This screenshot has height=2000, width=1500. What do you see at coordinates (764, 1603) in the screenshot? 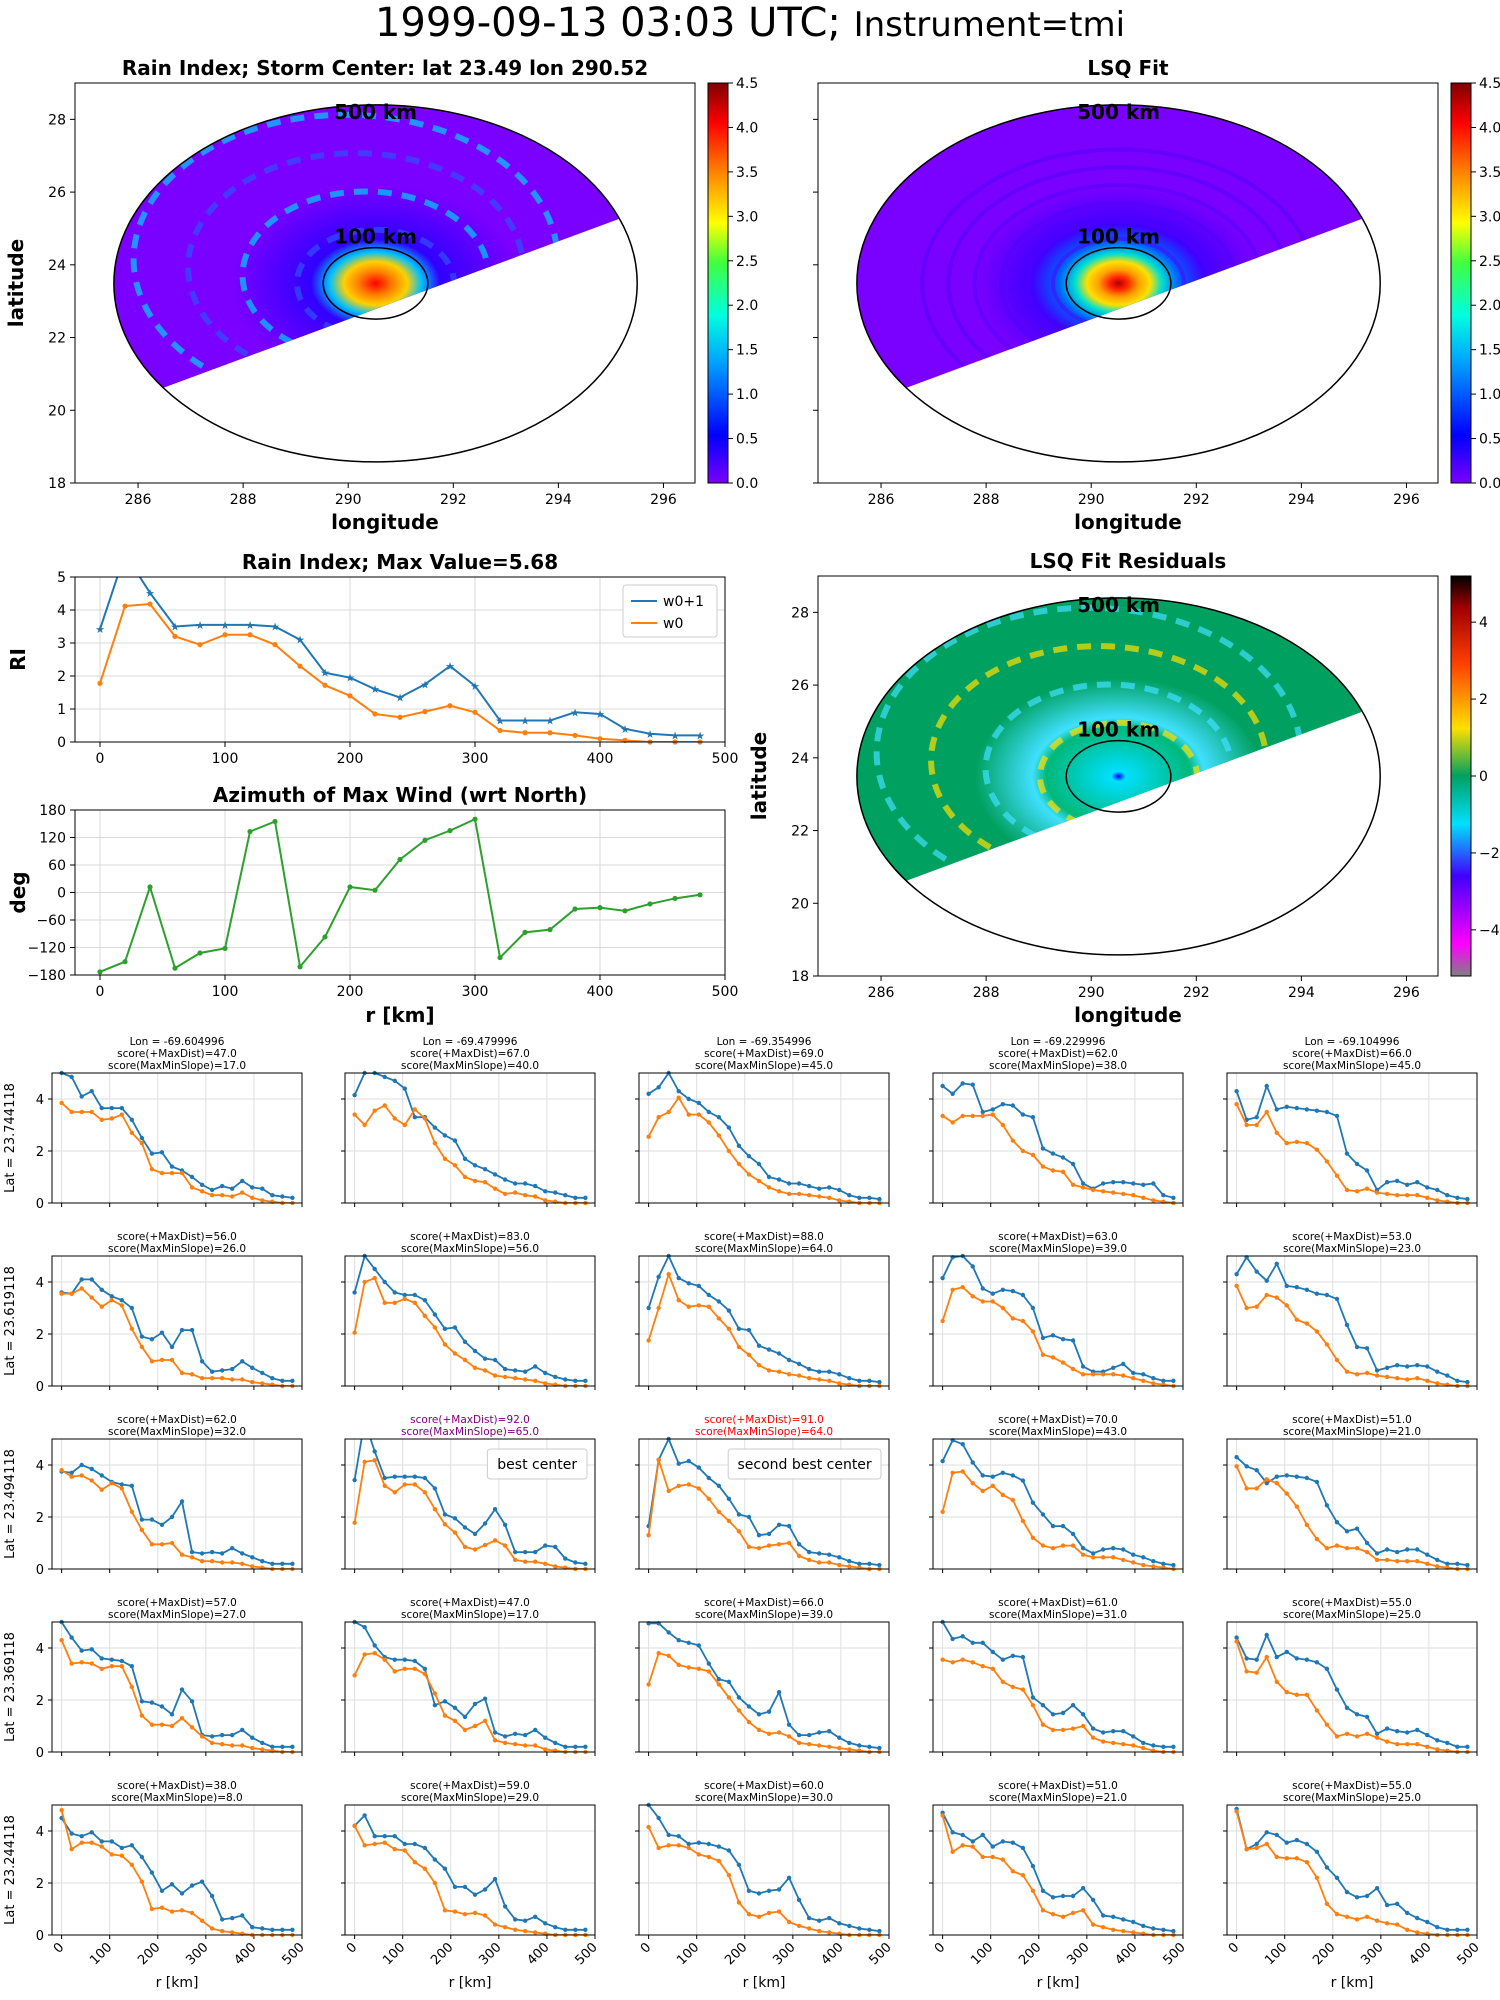
I see `panel-score-text: score(+MaxDist)=66.0` at bounding box center [764, 1603].